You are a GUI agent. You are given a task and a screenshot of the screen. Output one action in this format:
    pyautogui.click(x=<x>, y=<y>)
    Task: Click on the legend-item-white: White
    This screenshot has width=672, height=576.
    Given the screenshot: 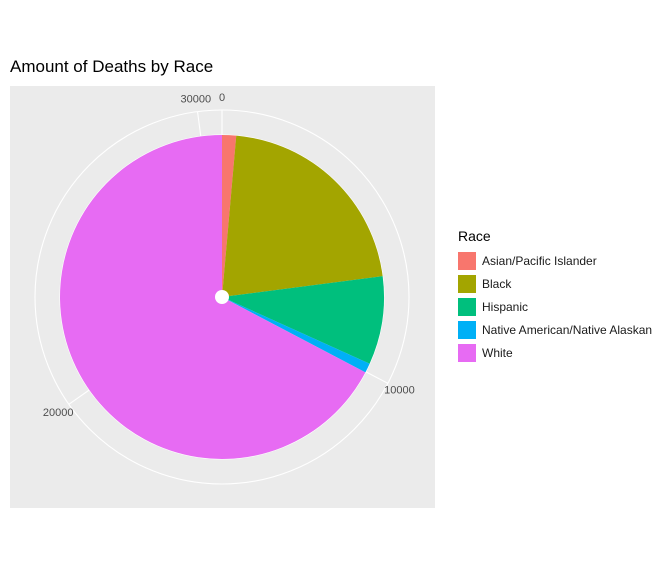 What is the action you would take?
    pyautogui.click(x=555, y=352)
    